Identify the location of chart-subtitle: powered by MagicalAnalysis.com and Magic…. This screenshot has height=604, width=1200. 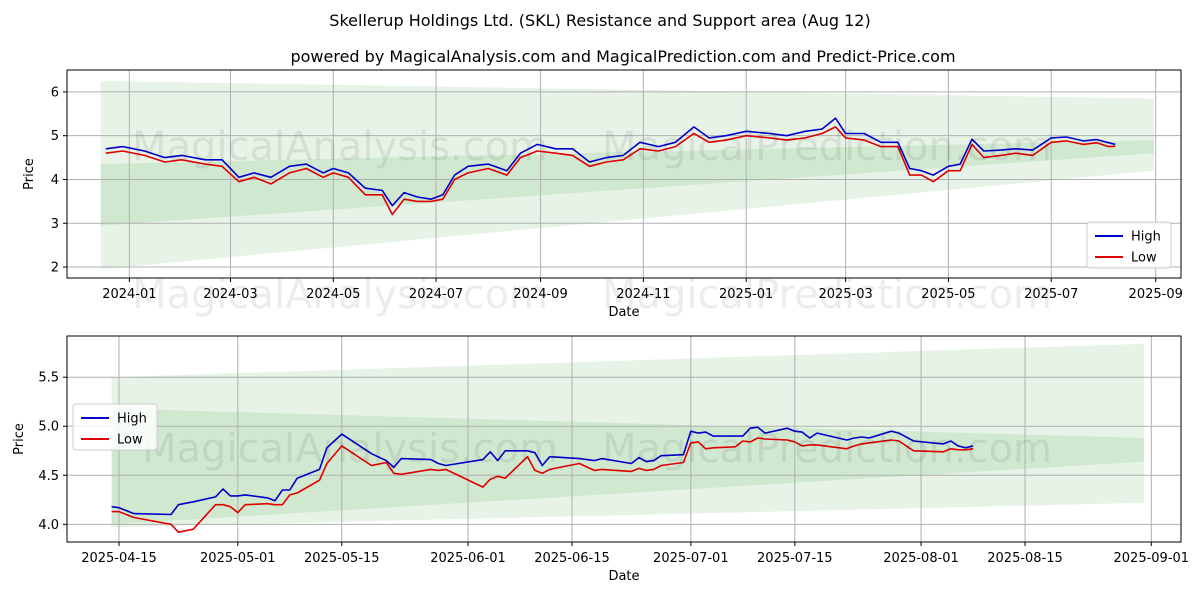
(622, 56).